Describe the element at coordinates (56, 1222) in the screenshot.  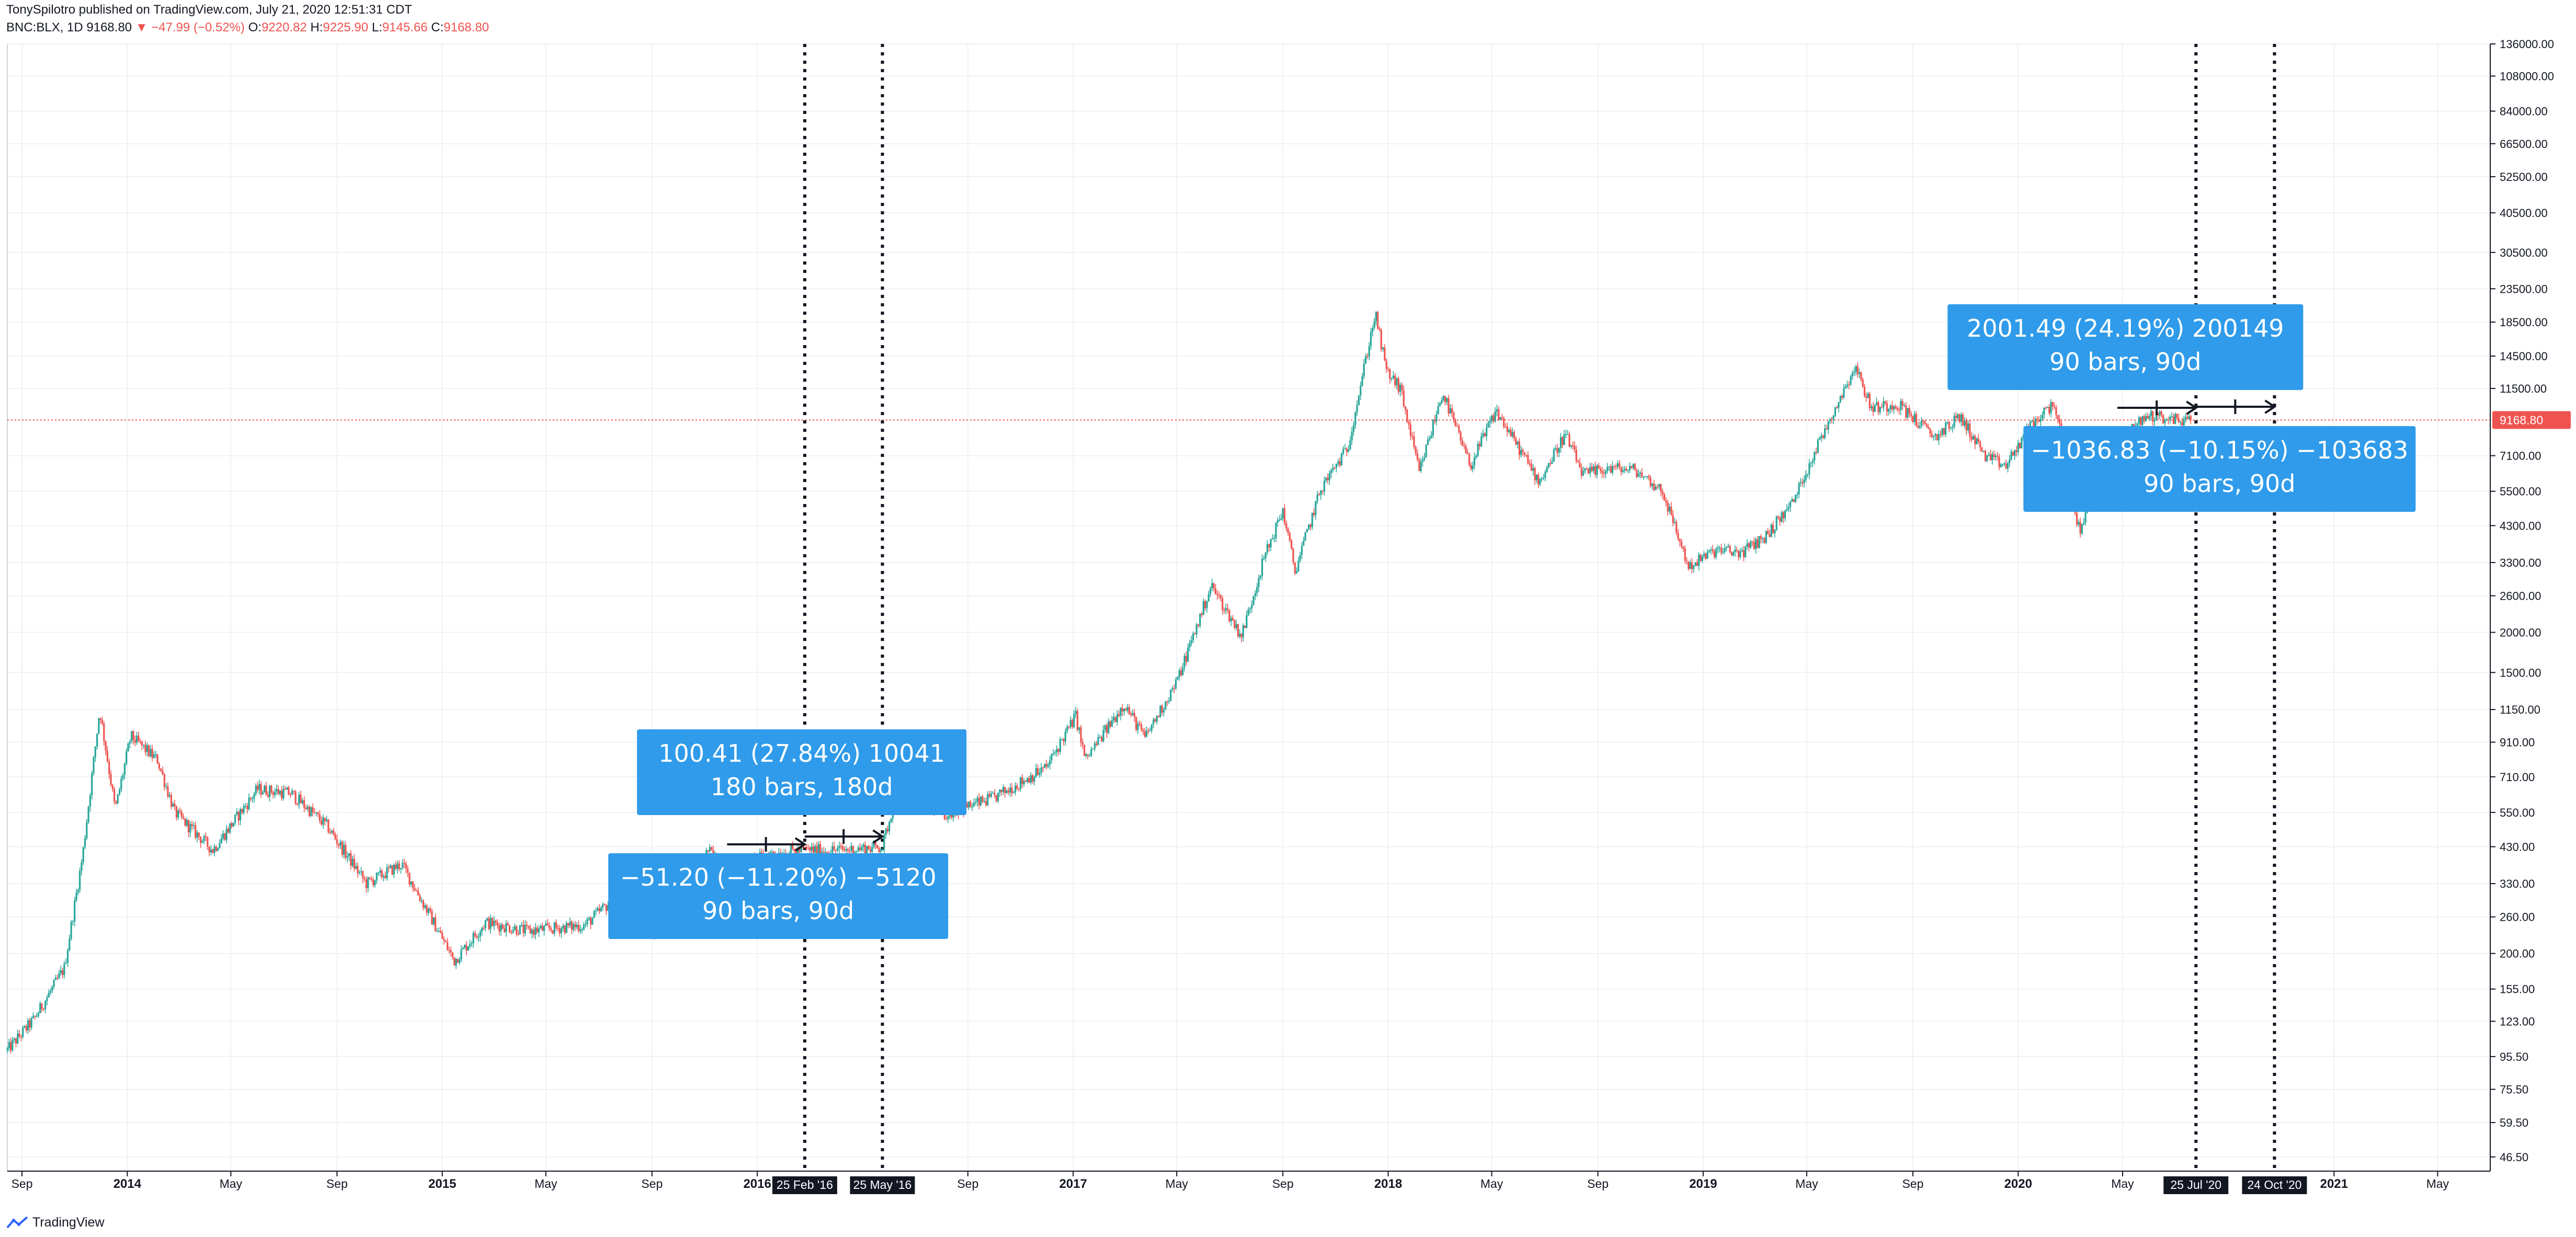
I see `tradingview-logo: TradingView` at that location.